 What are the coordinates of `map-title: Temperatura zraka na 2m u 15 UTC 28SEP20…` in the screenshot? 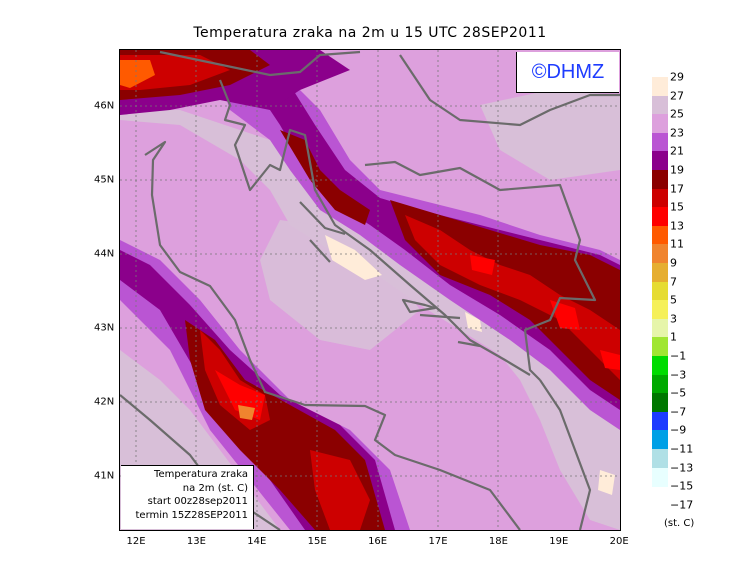 It's located at (370, 33).